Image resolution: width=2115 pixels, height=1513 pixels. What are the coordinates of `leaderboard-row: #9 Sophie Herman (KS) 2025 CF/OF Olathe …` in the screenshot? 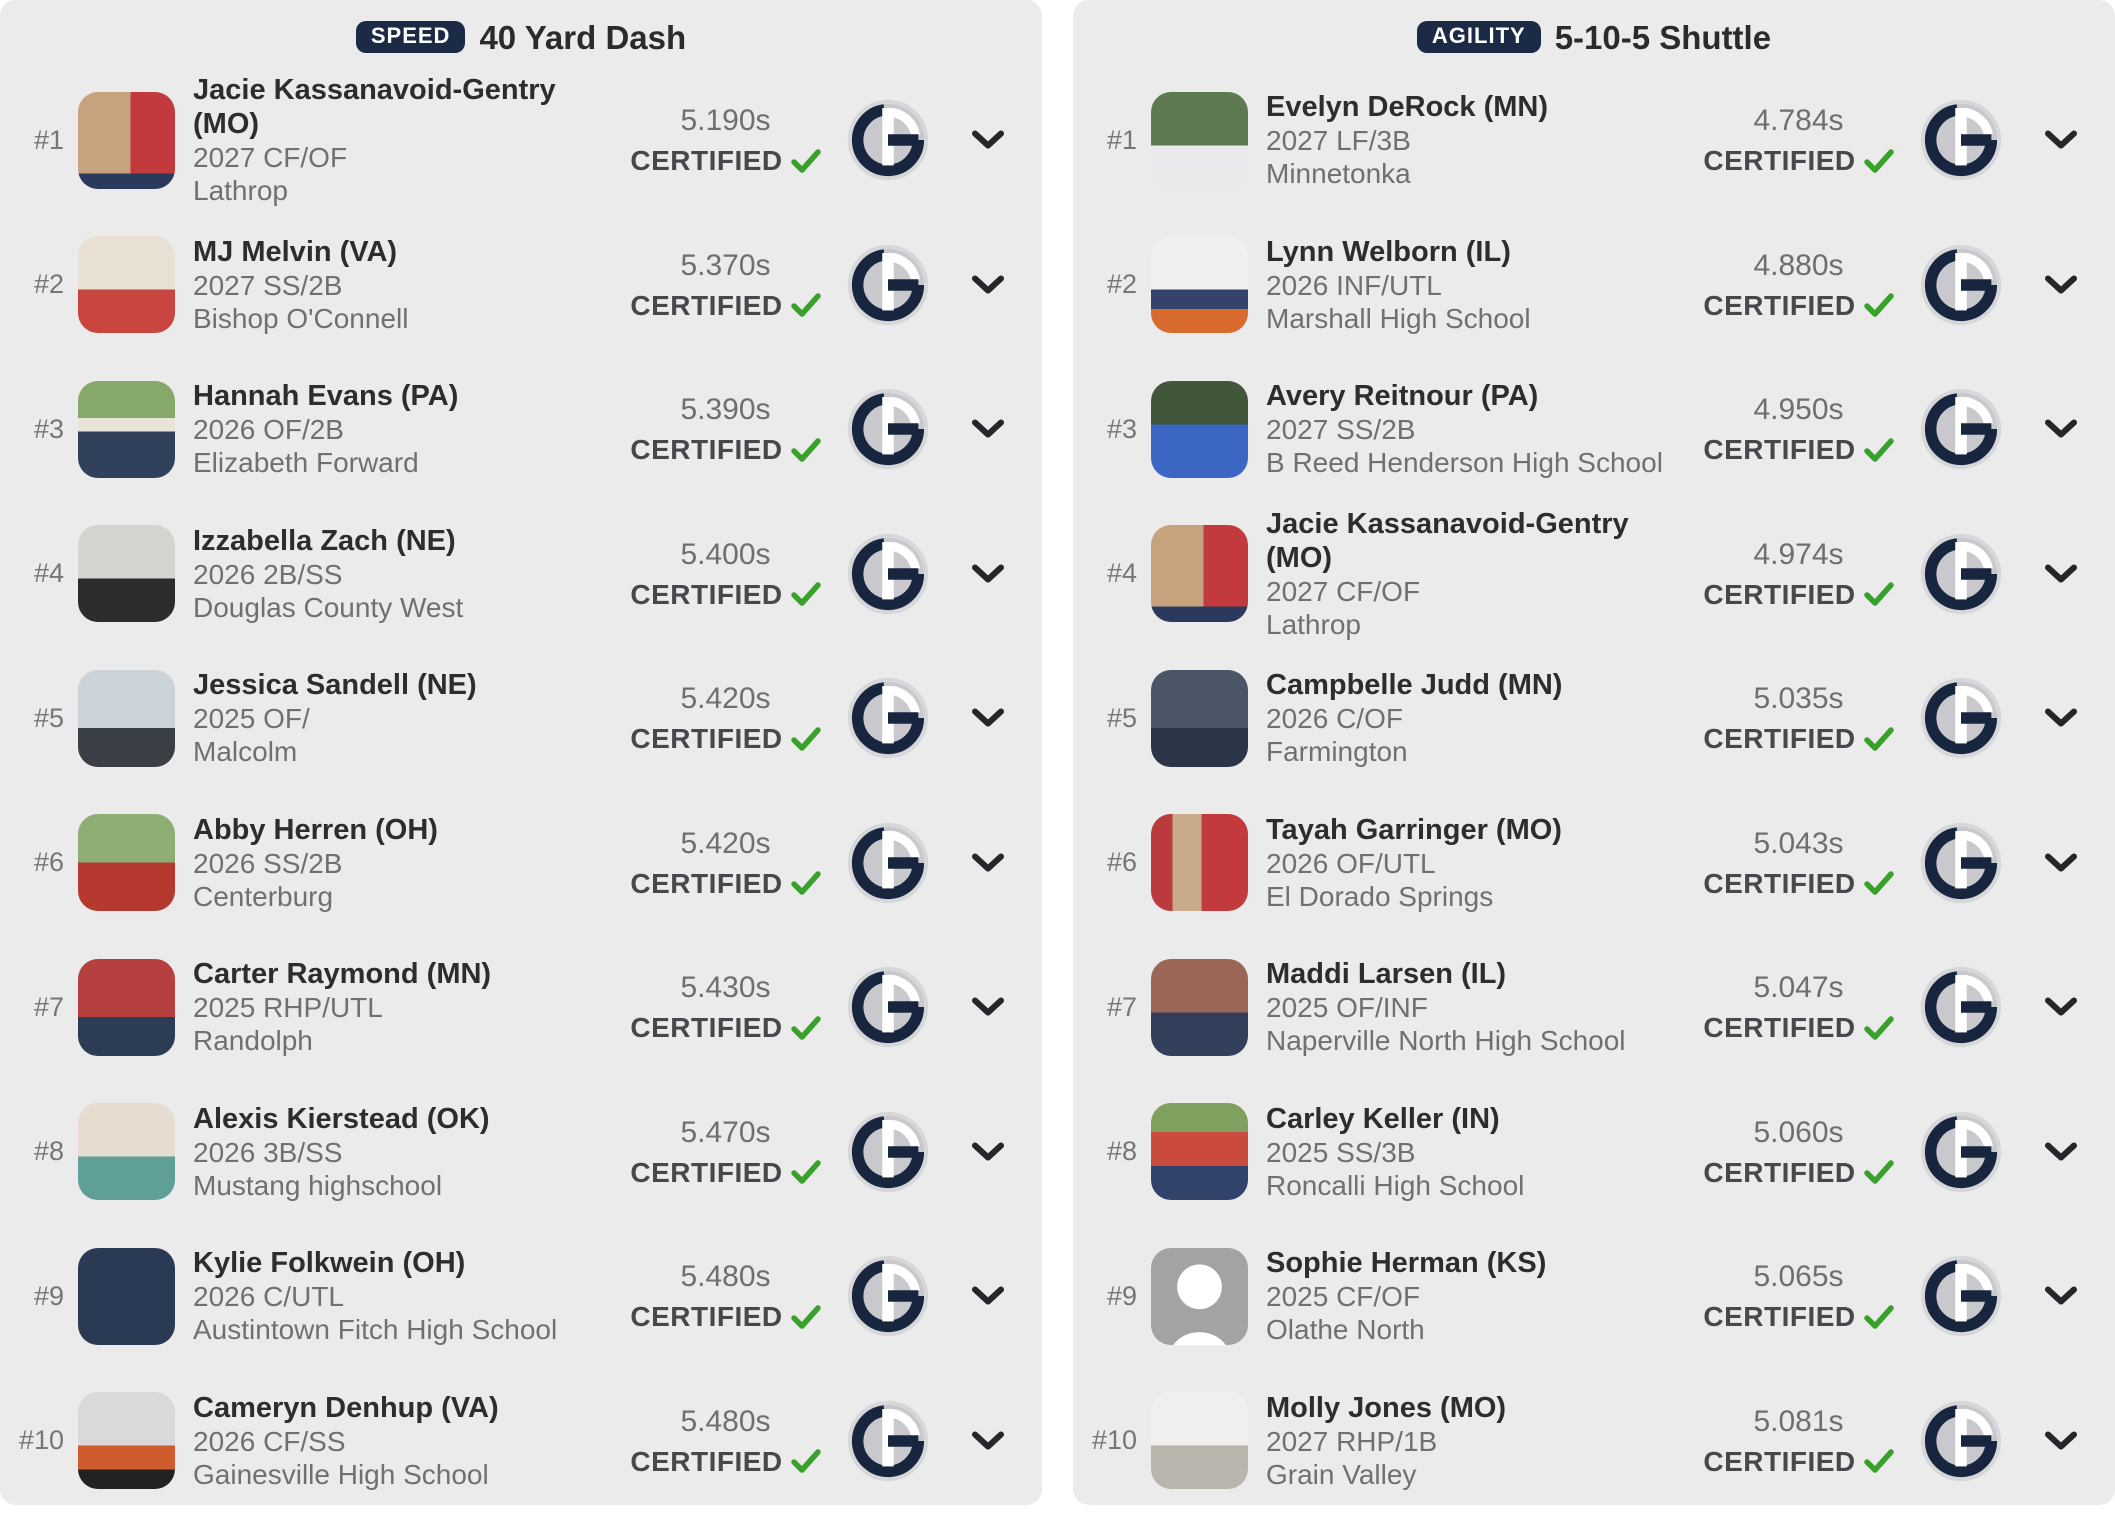 It's located at (1594, 1296).